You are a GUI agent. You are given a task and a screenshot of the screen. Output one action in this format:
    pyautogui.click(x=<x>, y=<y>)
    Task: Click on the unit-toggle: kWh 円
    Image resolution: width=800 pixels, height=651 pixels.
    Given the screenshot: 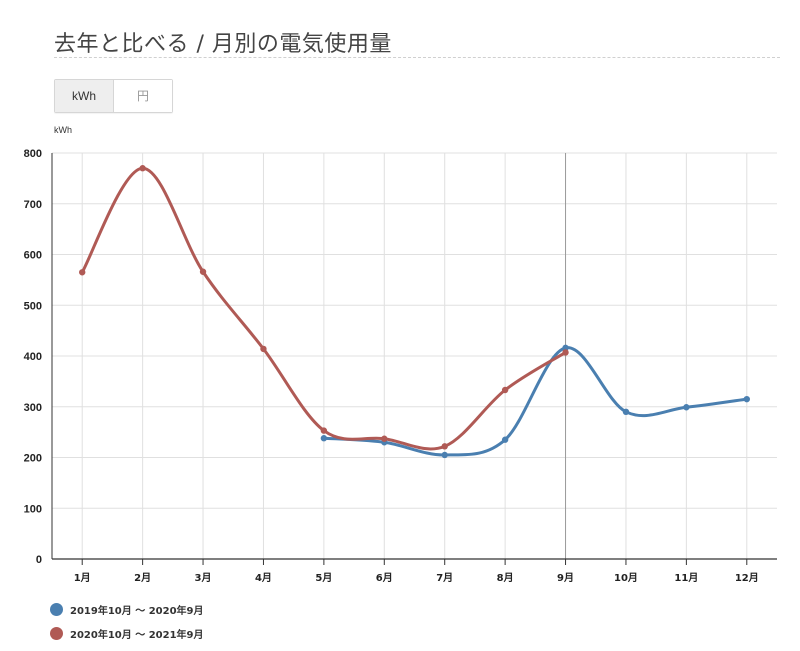 What is the action you would take?
    pyautogui.click(x=113, y=96)
    